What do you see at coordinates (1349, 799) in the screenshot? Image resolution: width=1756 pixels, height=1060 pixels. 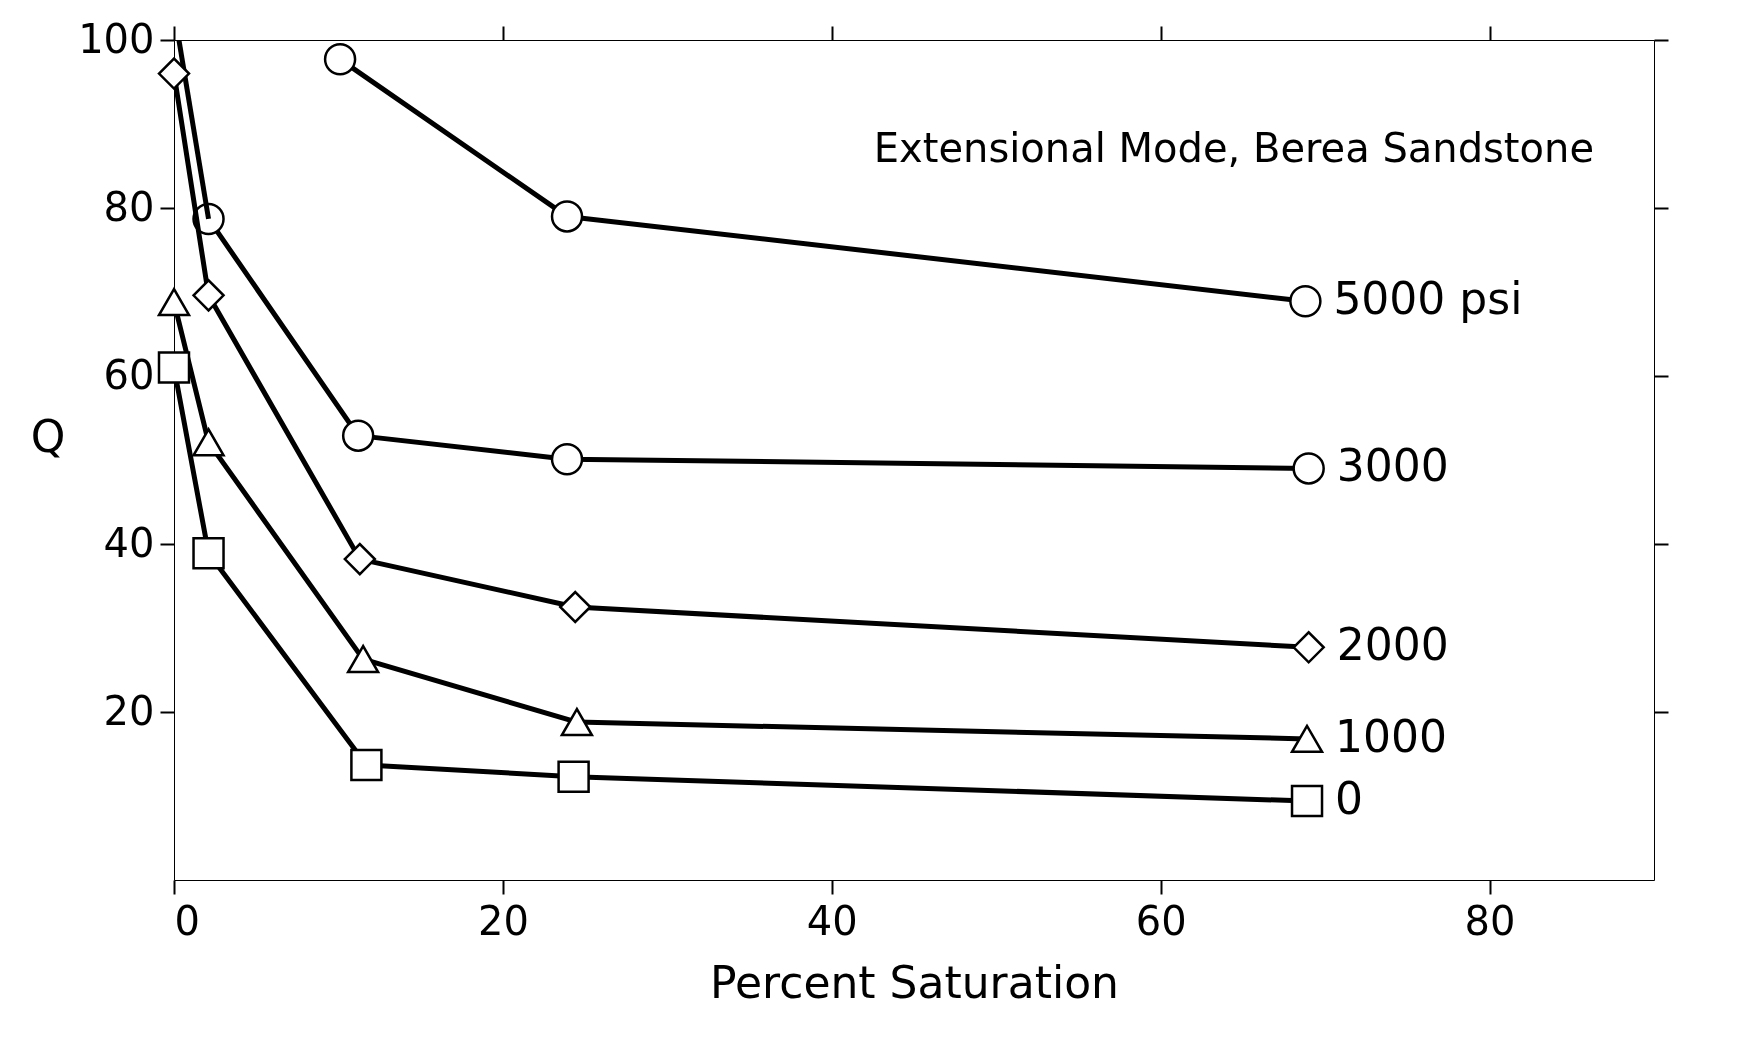 I see `series-label: 0` at bounding box center [1349, 799].